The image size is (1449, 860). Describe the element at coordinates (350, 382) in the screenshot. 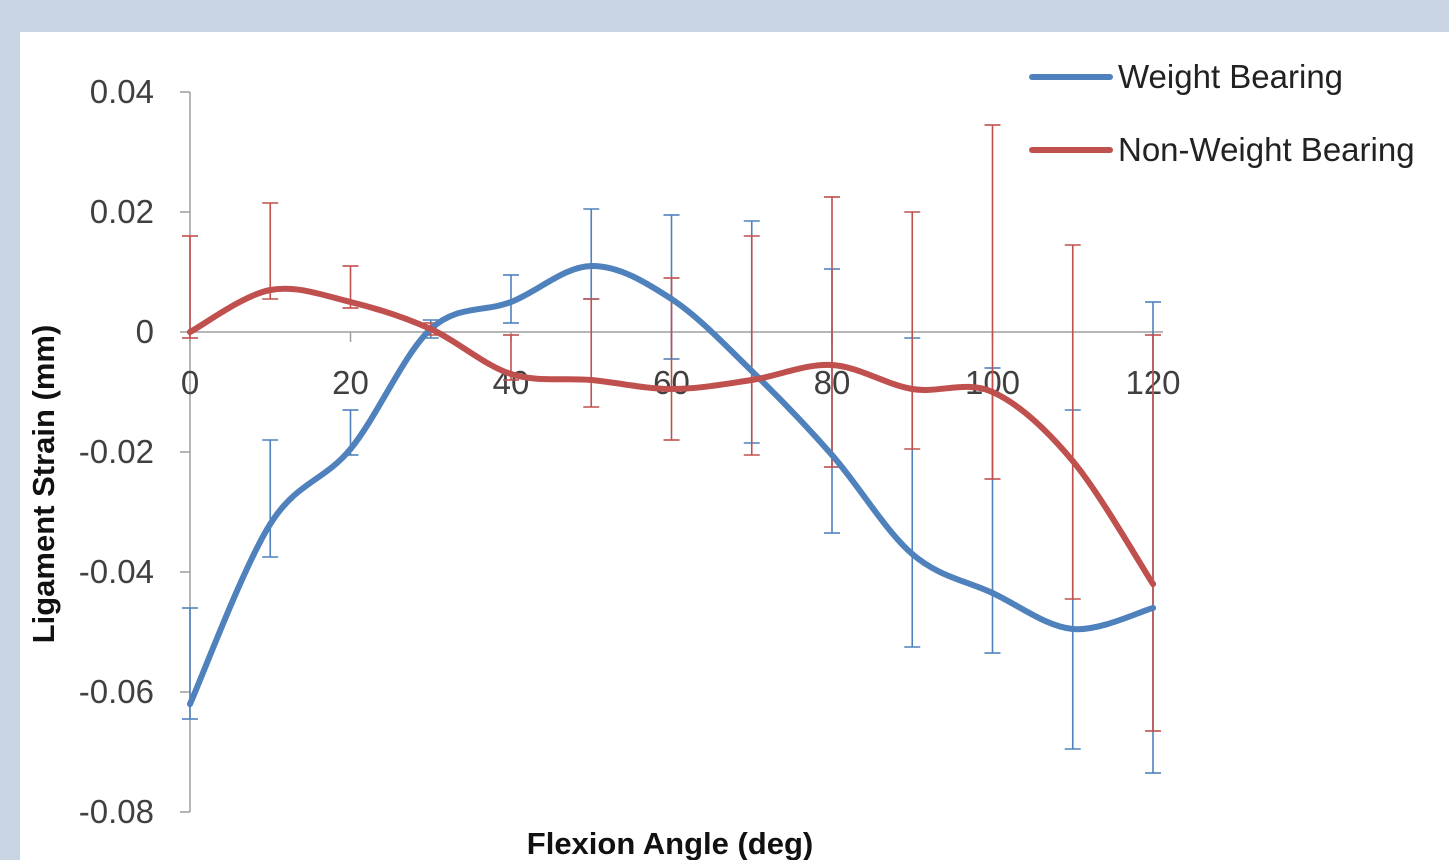

I see `x-tick-label: 20` at that location.